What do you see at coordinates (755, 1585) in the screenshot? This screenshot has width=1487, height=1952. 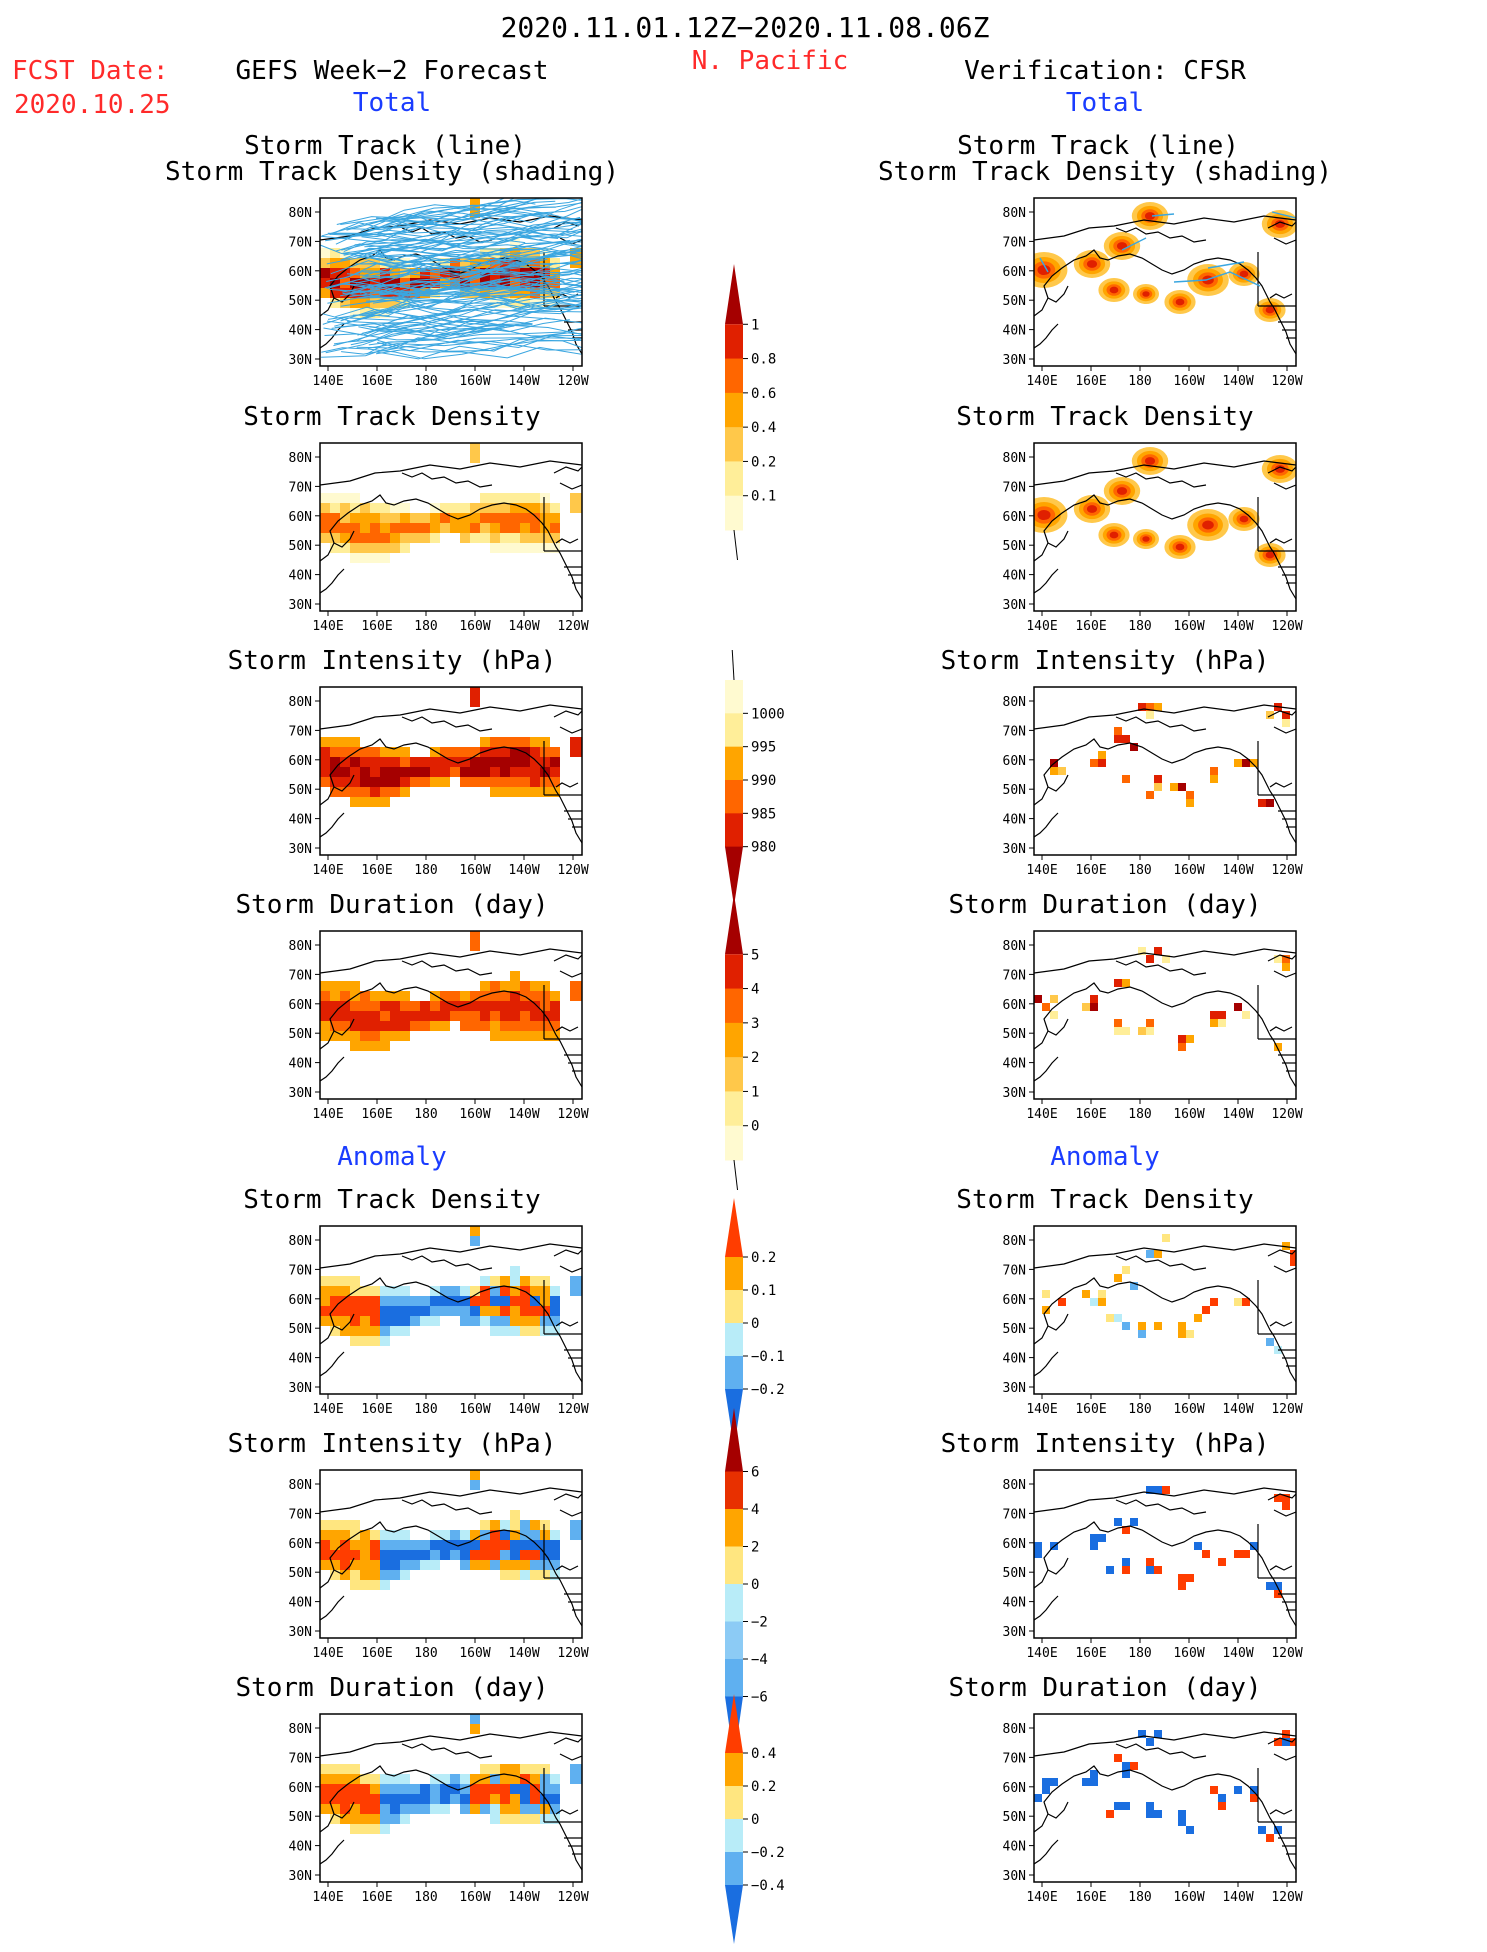 I see `colorbar-label: 0` at bounding box center [755, 1585].